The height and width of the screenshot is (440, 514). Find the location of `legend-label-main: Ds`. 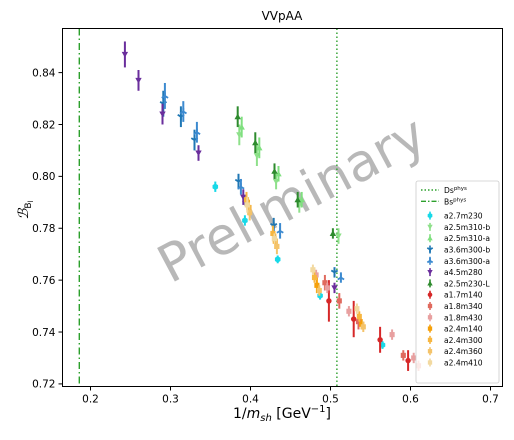

legend-label-main: Ds is located at coordinates (449, 190).